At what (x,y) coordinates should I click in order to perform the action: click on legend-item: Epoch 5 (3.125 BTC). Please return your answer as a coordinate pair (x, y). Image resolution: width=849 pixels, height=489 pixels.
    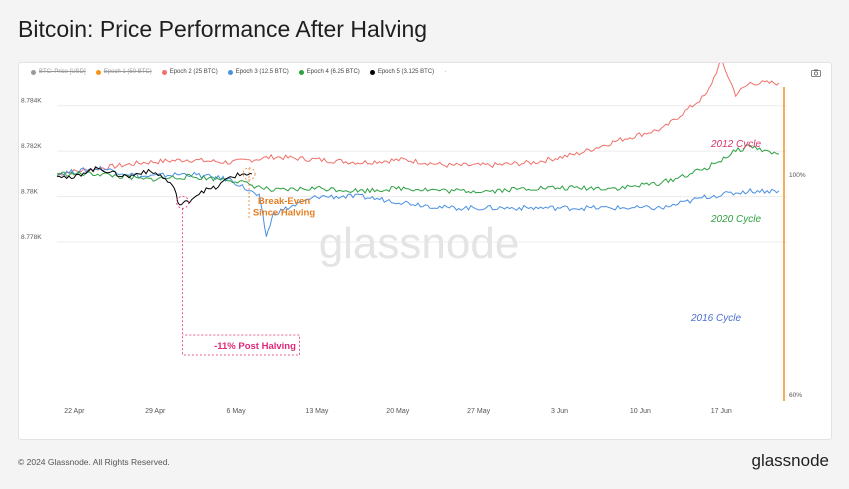
    Looking at the image, I should click on (402, 72).